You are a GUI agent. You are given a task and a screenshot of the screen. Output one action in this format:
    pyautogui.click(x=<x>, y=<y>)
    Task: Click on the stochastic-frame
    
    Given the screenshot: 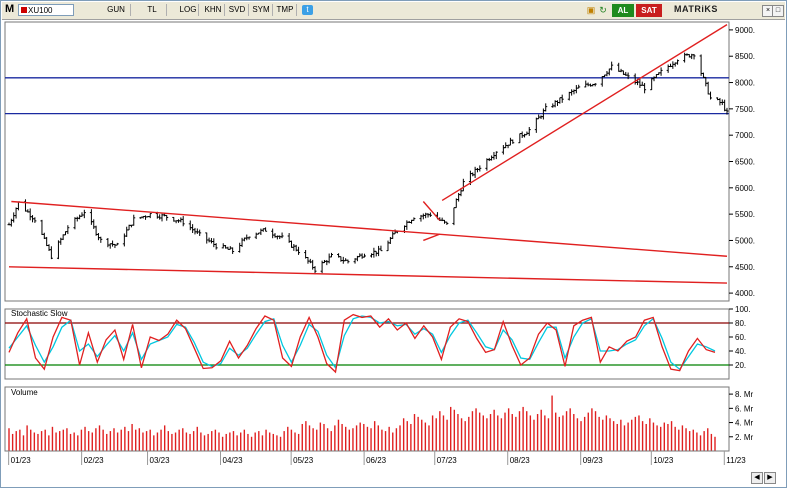 What is the action you would take?
    pyautogui.click(x=367, y=344)
    